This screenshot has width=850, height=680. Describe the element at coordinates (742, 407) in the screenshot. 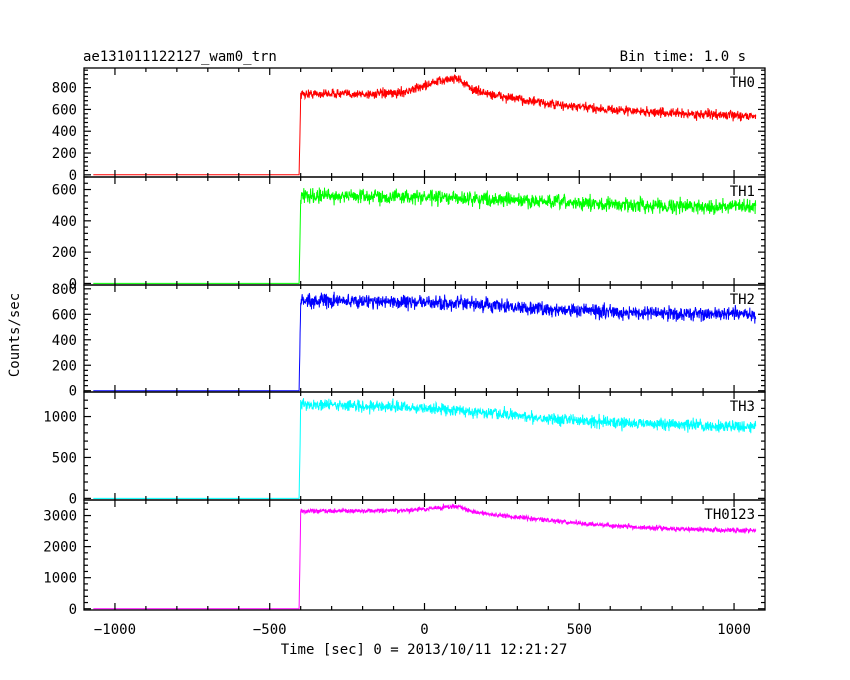

I see `panel-label-th3: TH3` at that location.